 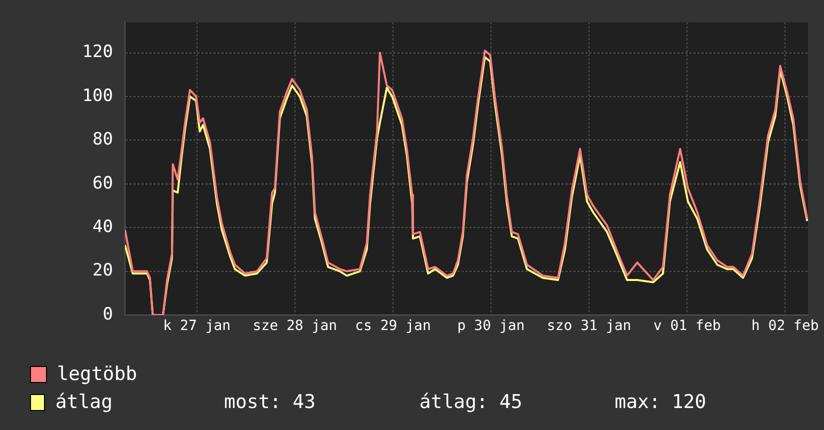 What do you see at coordinates (661, 402) in the screenshot?
I see `text: max: 120` at bounding box center [661, 402].